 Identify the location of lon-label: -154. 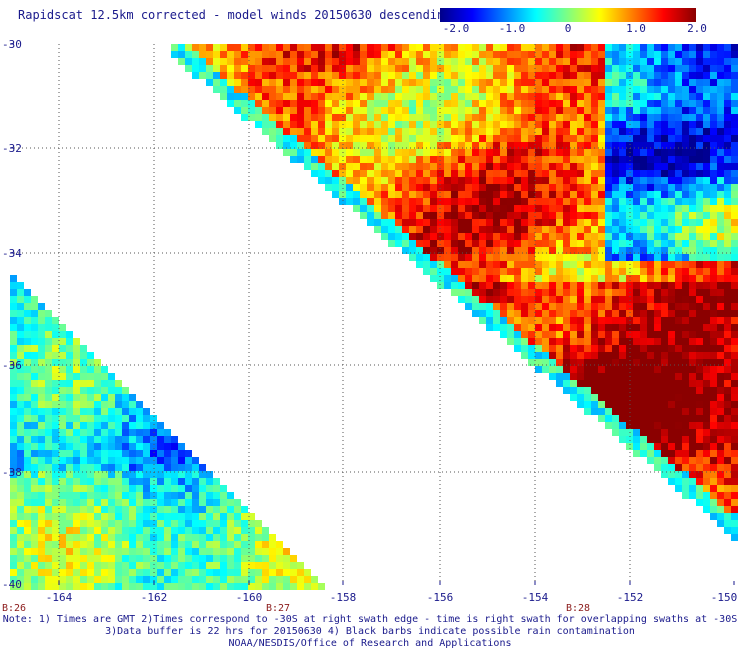
(535, 597).